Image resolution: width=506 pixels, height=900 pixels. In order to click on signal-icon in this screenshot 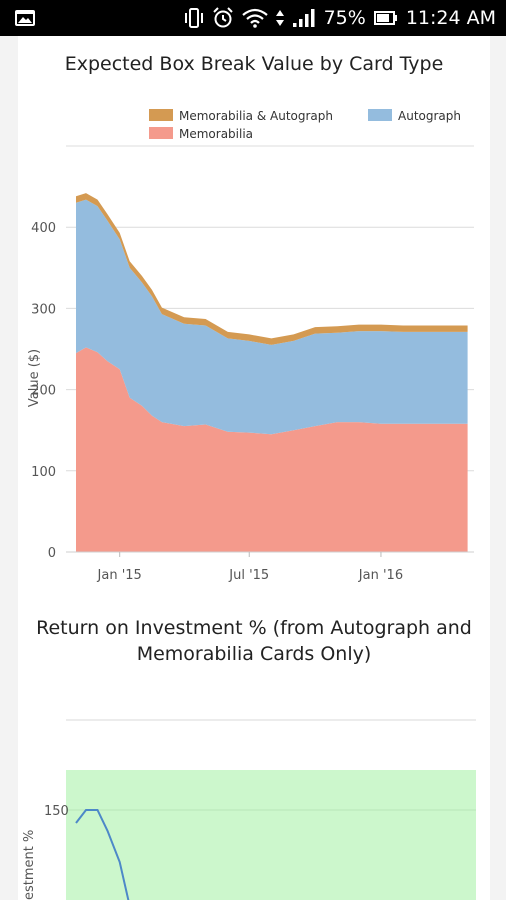, I will do `click(304, 18)`.